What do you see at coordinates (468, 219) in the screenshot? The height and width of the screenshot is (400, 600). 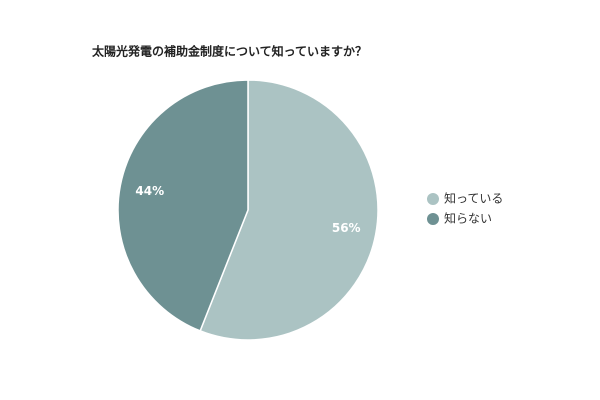 I see `legend-label: 知らない` at bounding box center [468, 219].